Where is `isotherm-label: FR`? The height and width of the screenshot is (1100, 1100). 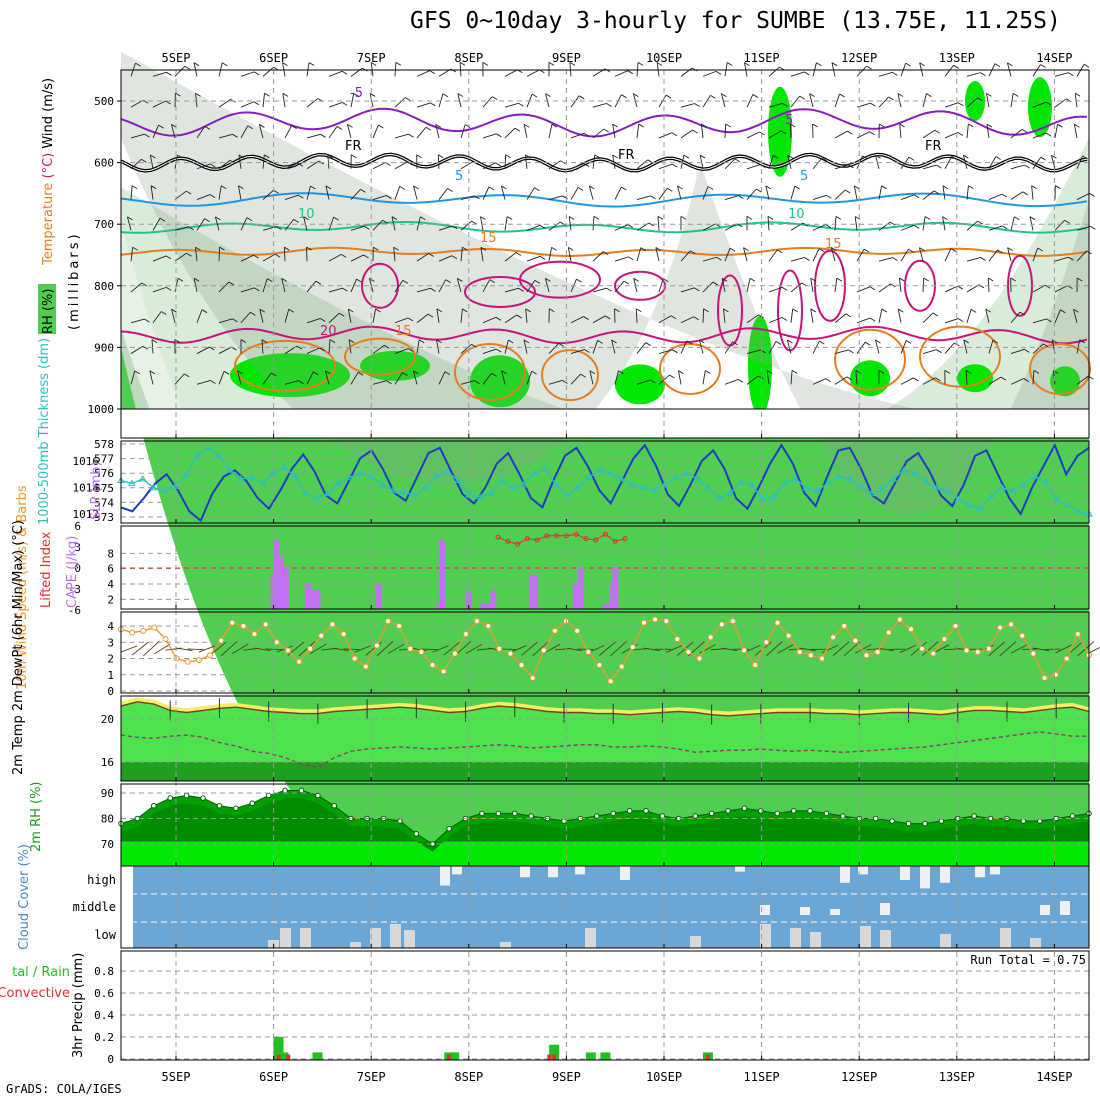 isotherm-label: FR is located at coordinates (933, 146).